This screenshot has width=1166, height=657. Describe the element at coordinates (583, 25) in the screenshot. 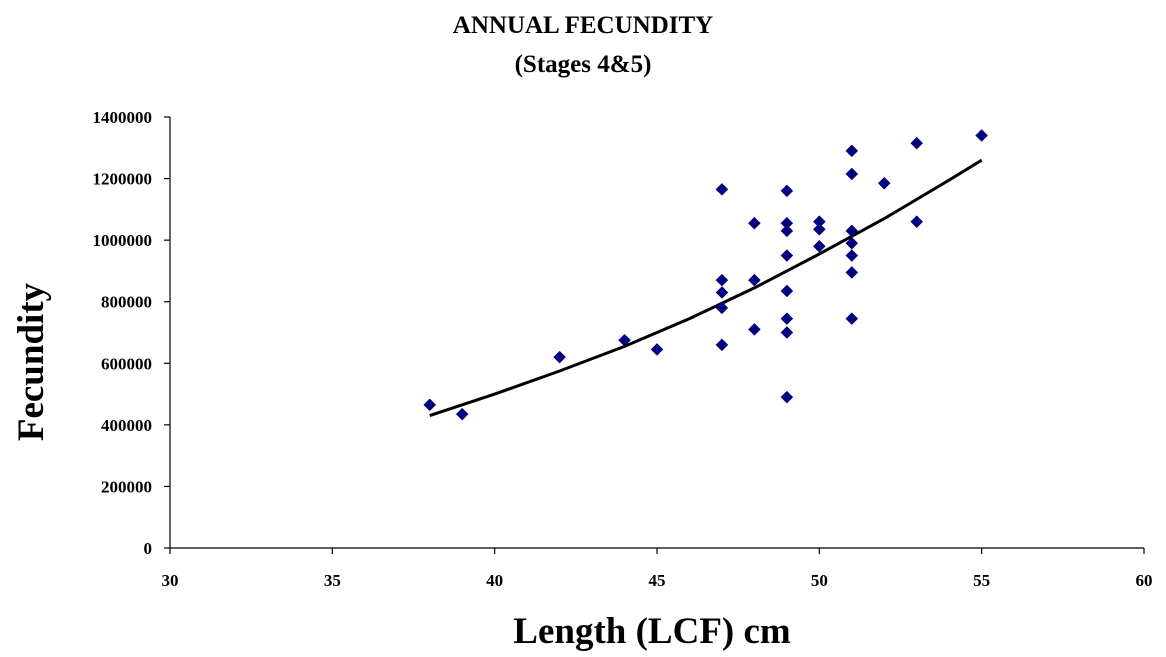

I see `chart-title: ANNUAL FECUNDITY` at that location.